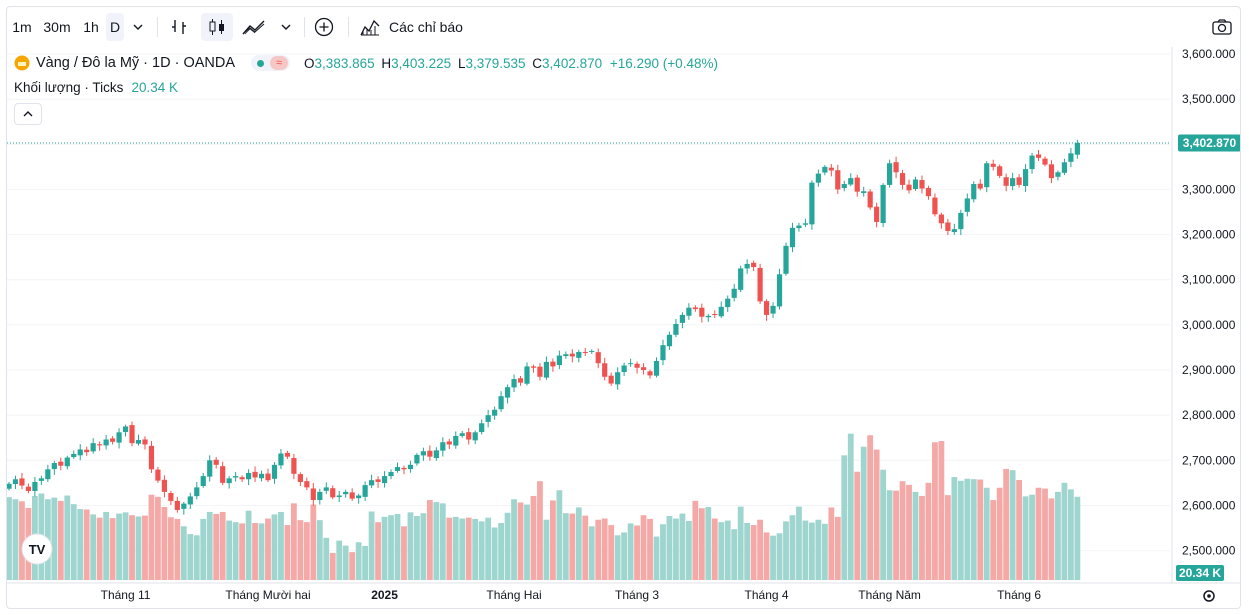 This screenshot has width=1249, height=615. What do you see at coordinates (286, 27) in the screenshot?
I see `chart-type-chevron-down-icon` at bounding box center [286, 27].